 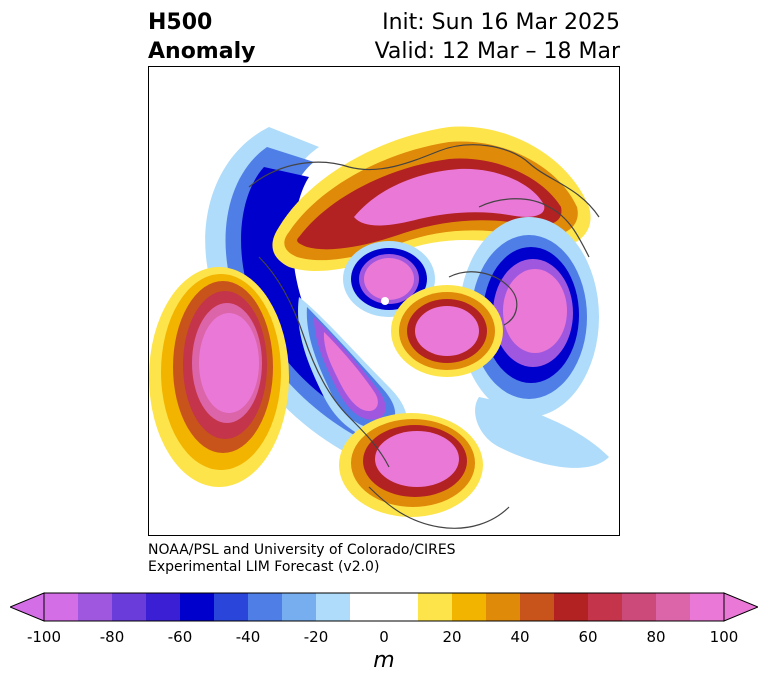 I want to click on central-positive-ridge, so click(x=447, y=331).